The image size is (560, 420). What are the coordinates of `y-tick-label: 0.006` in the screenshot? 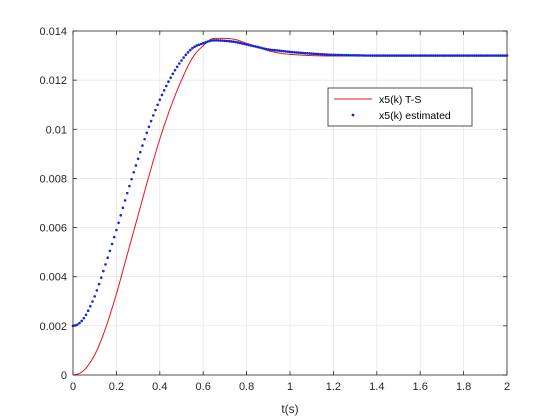 It's located at (53, 229).